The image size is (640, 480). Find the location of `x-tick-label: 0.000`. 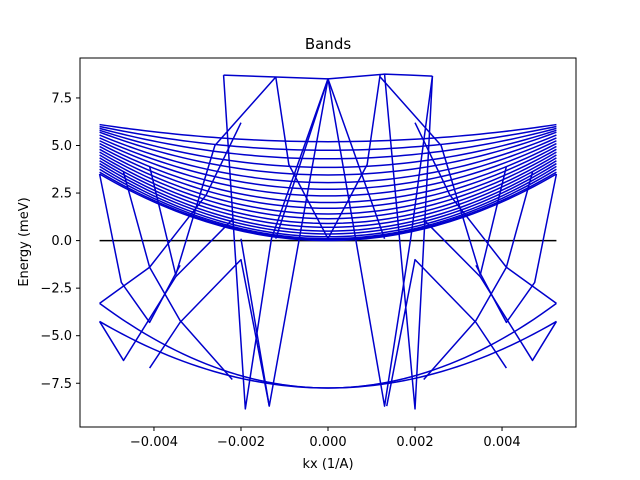

x-tick-label: 0.000 is located at coordinates (327, 442).